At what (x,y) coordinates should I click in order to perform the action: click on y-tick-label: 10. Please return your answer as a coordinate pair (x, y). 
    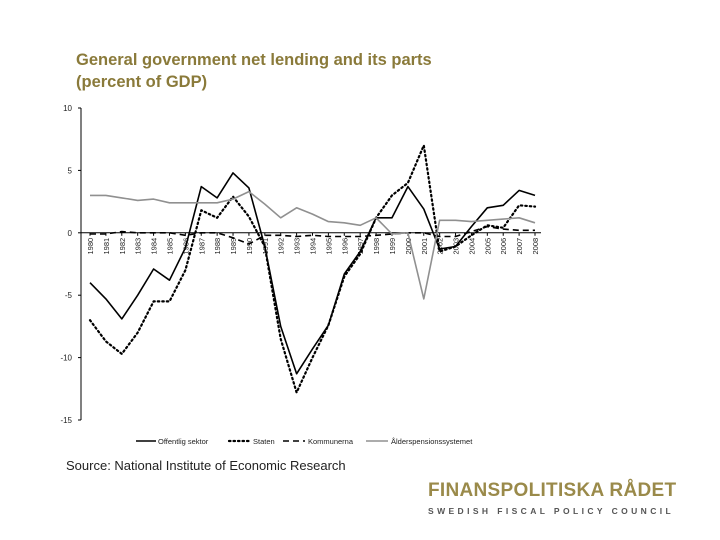
    Looking at the image, I should click on (67, 108).